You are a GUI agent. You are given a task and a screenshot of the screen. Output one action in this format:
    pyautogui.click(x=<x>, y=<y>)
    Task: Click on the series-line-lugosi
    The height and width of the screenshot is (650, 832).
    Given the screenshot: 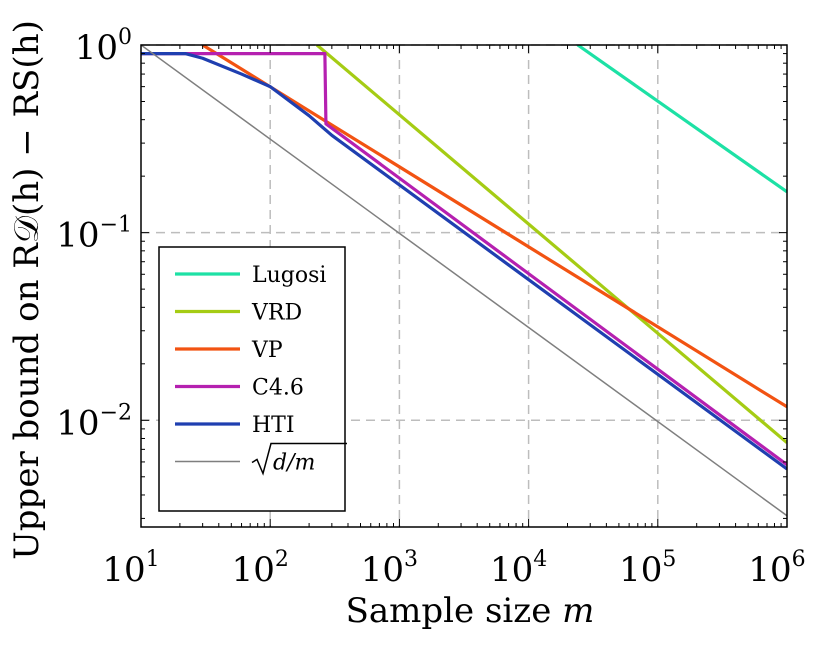 What is the action you would take?
    pyautogui.click(x=681, y=119)
    